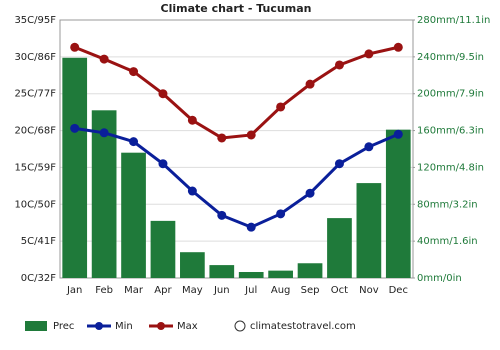  What do you see at coordinates (450, 131) in the screenshot?
I see `y2-tick-label: 160mm/6.3in` at bounding box center [450, 131].